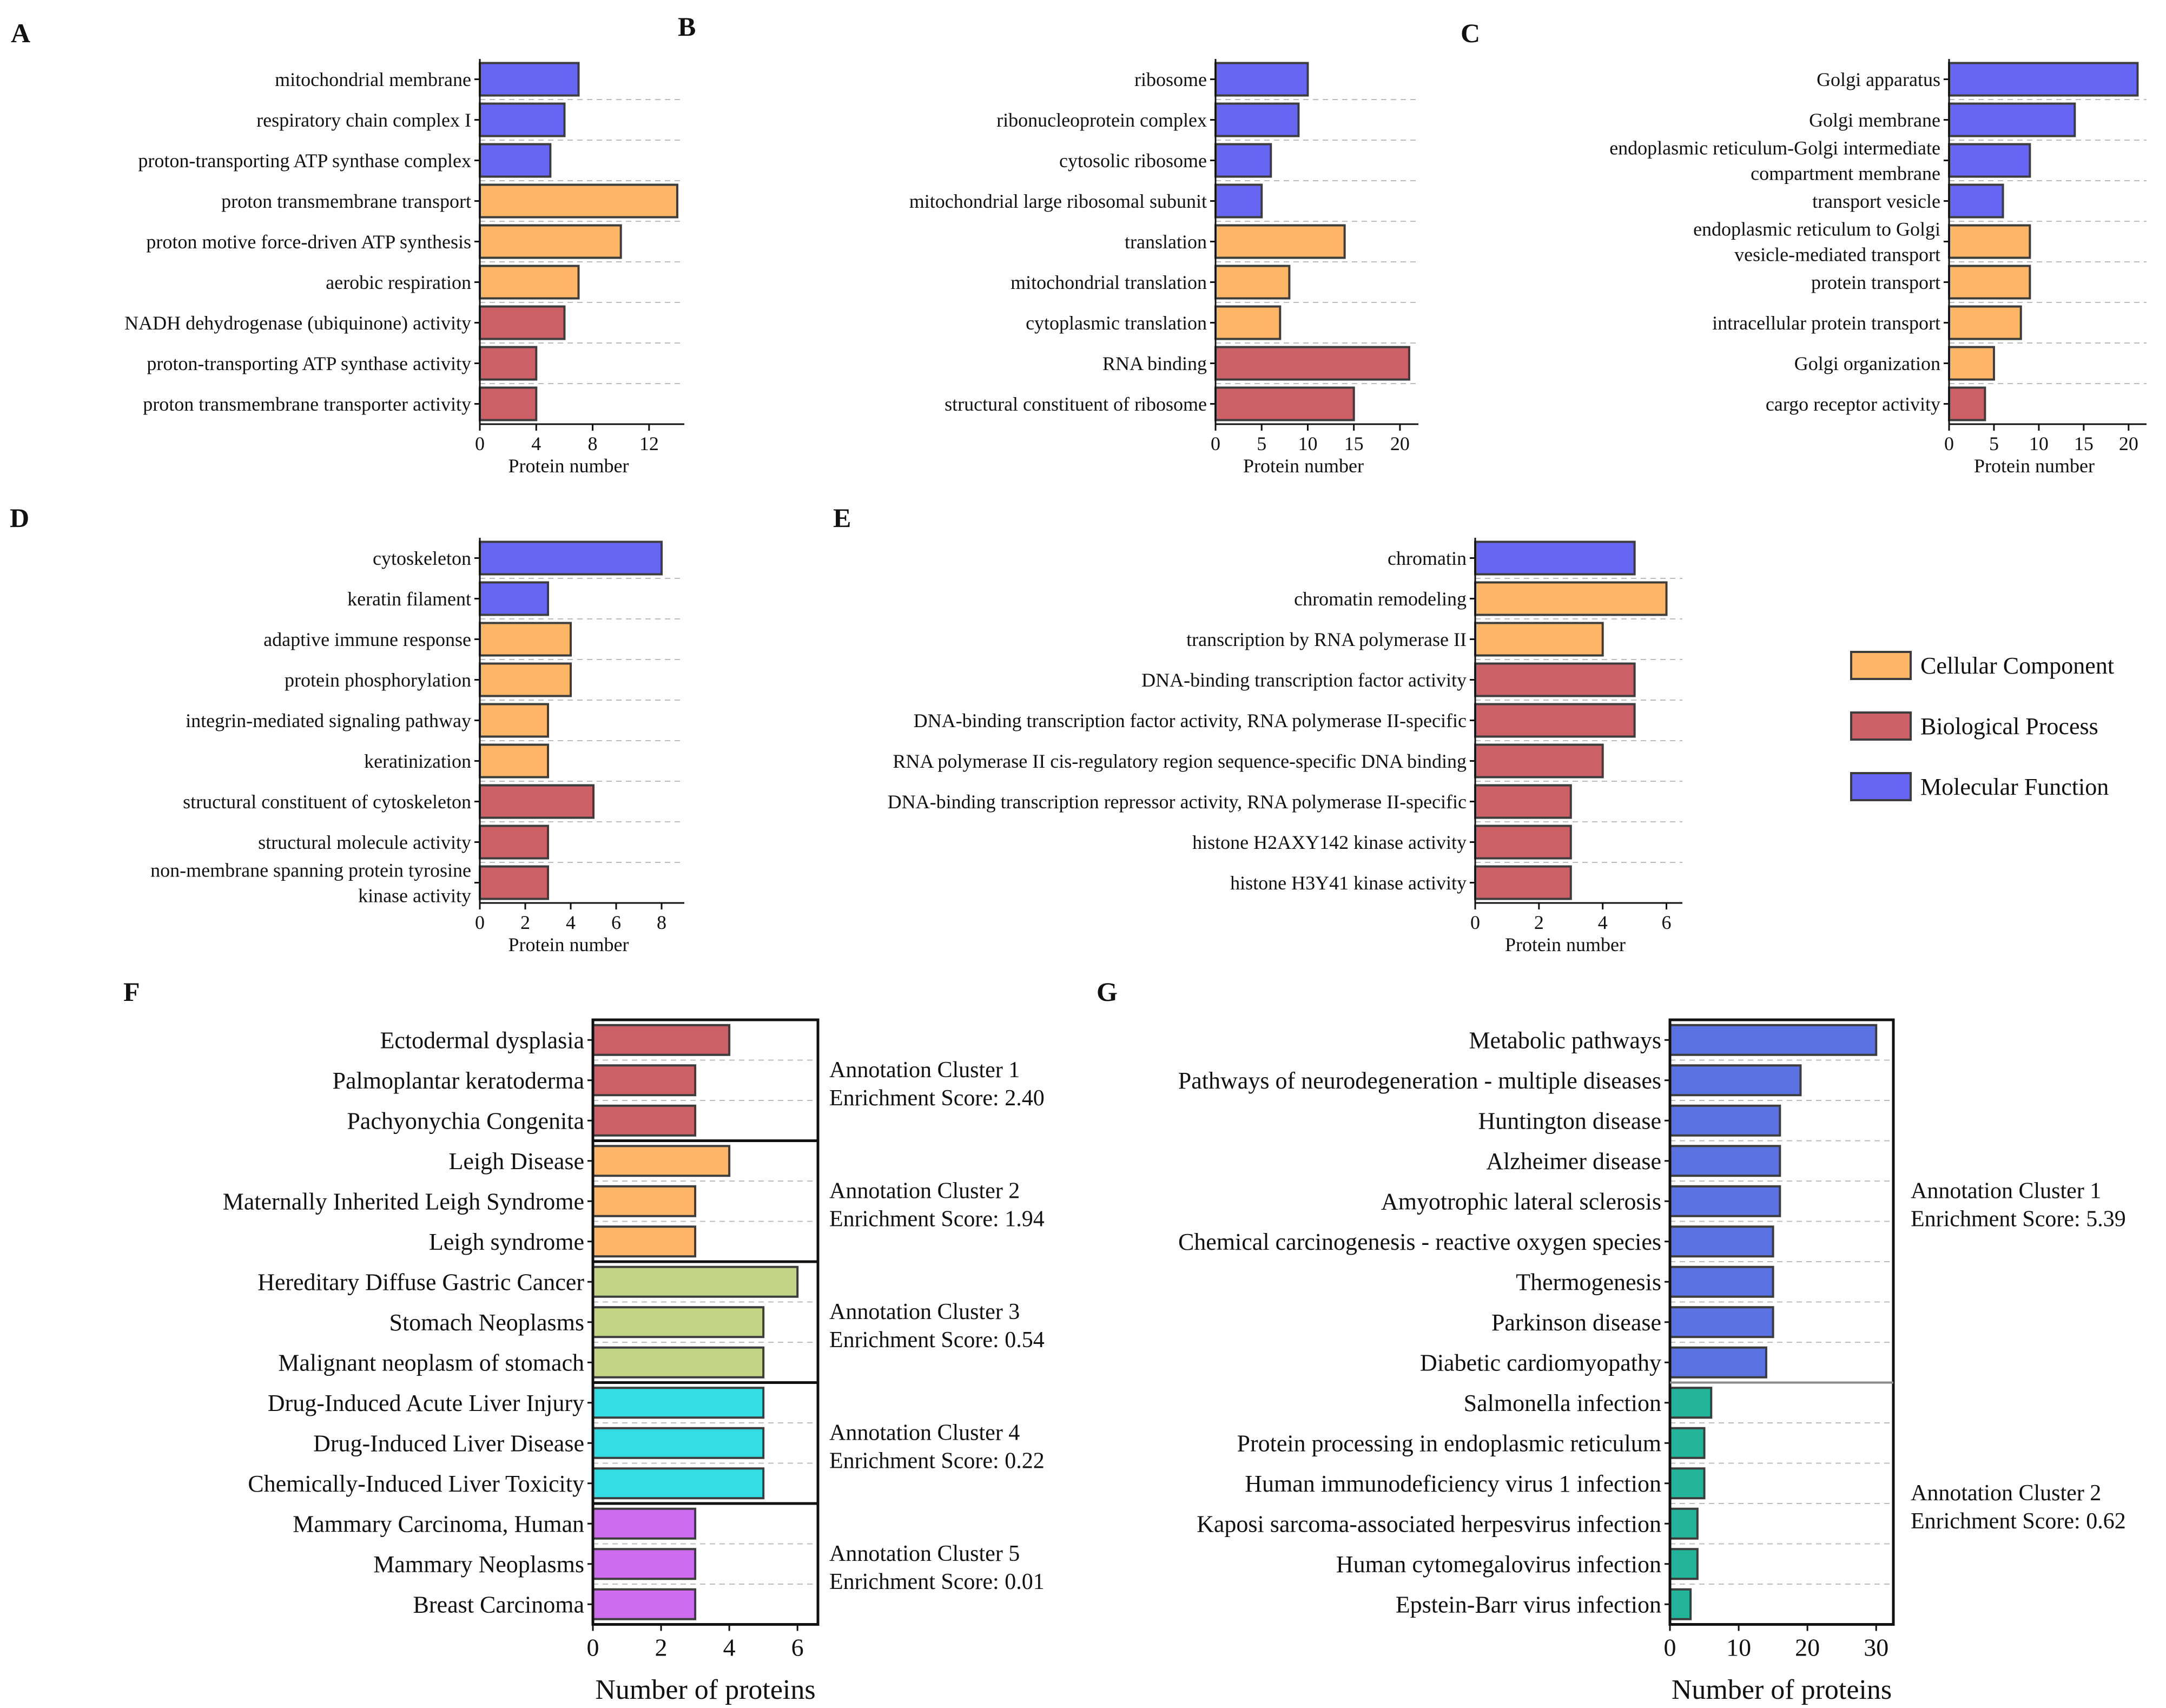 The height and width of the screenshot is (1708, 2166). What do you see at coordinates (924, 1190) in the screenshot?
I see `cluster-name: Annotation Cluster 2` at bounding box center [924, 1190].